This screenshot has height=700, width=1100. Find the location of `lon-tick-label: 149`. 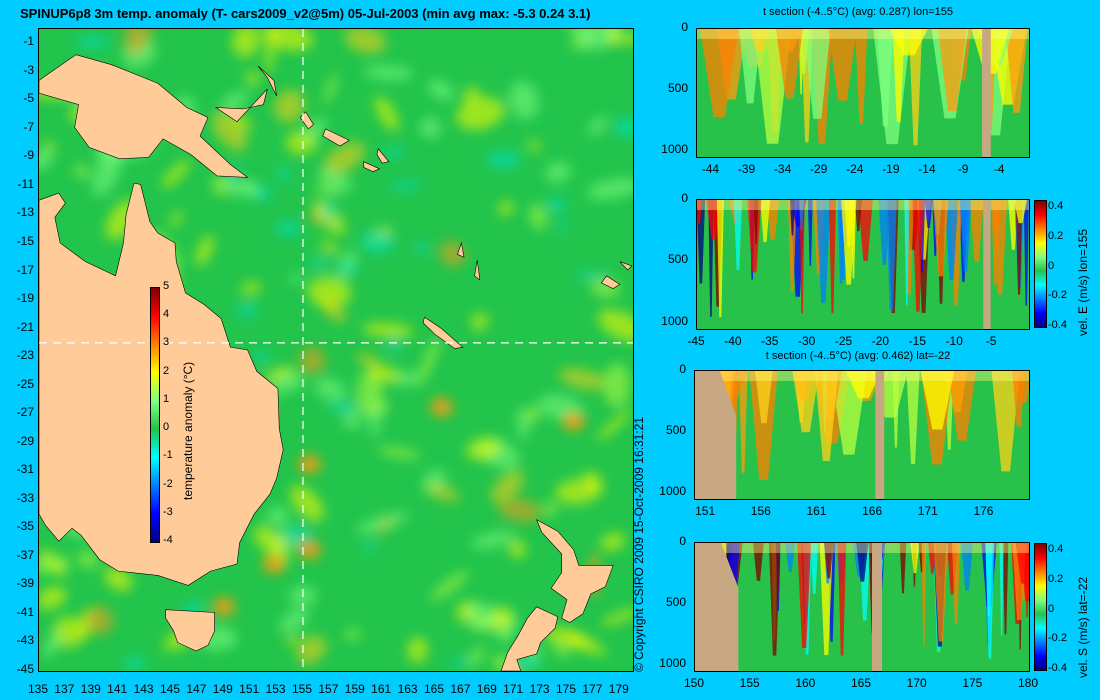

lon-tick-label: 149 is located at coordinates (222, 689).